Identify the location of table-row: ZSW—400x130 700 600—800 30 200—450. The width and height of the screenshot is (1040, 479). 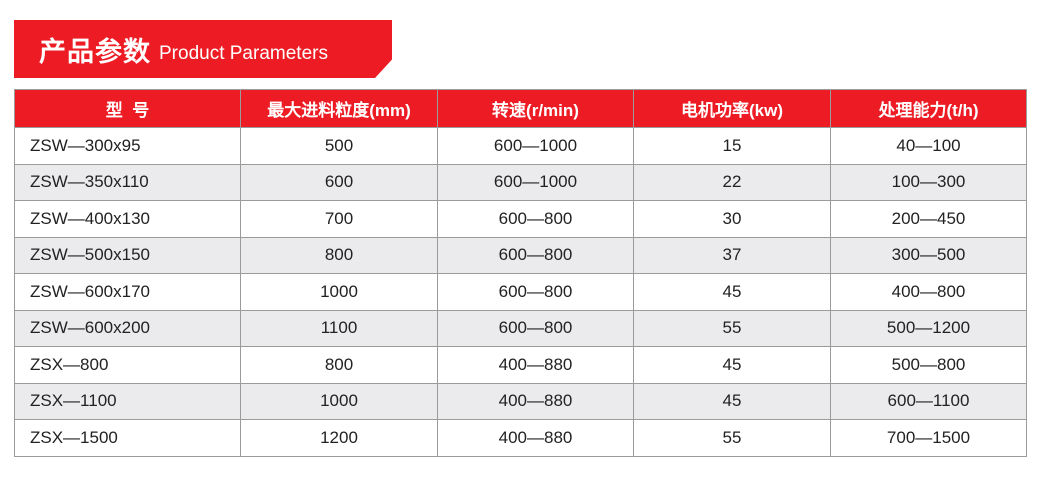
(520, 219).